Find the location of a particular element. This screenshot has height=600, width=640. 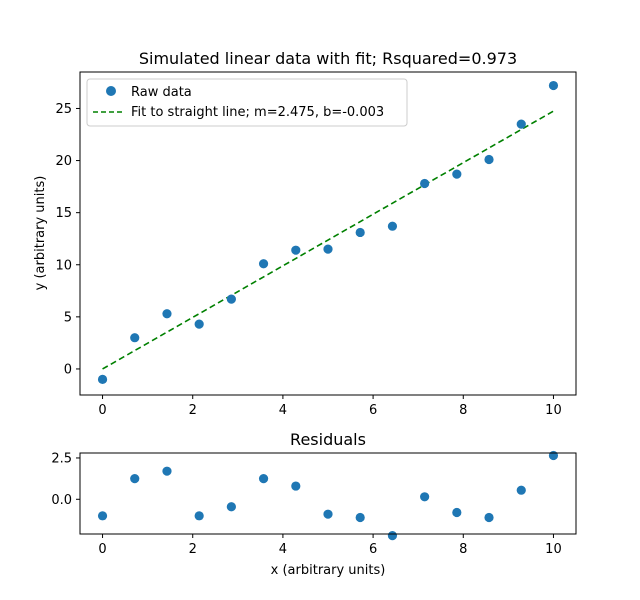

residual-plot-frame is located at coordinates (328, 493).